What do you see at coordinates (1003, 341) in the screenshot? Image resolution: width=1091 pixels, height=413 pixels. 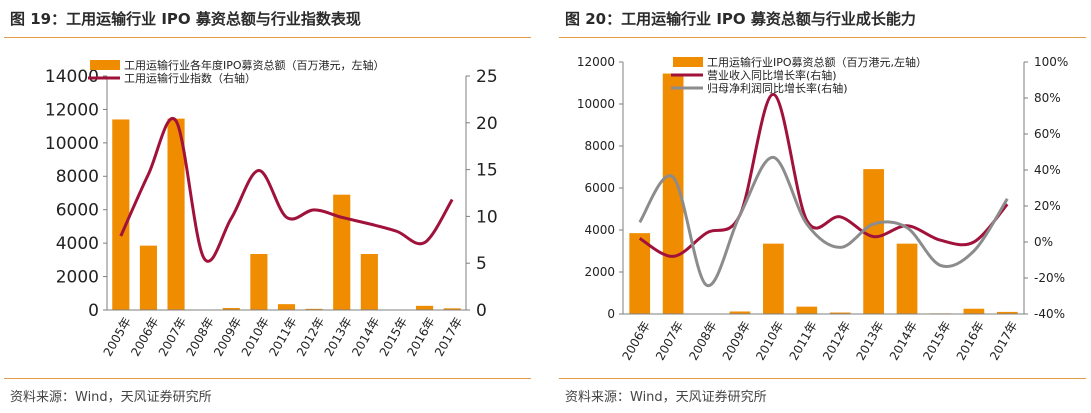 I see `x-tick-label: 2017年` at bounding box center [1003, 341].